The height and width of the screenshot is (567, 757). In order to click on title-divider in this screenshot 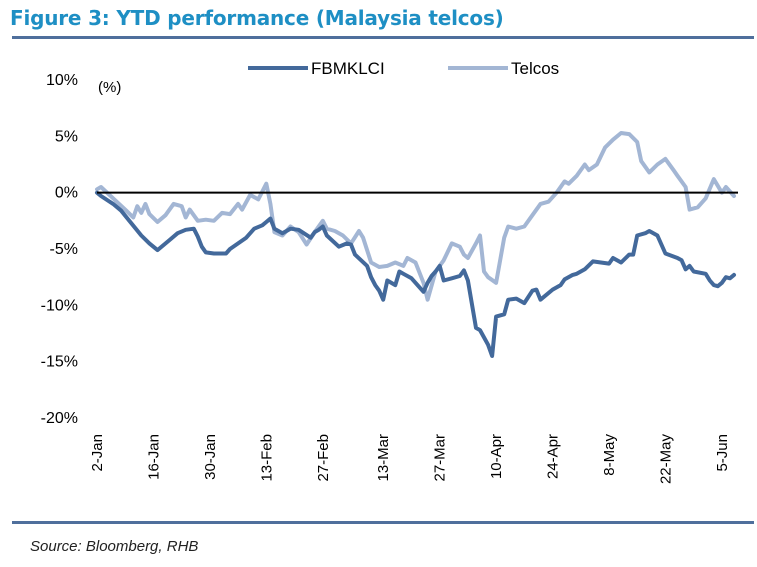, I will do `click(383, 37)`.